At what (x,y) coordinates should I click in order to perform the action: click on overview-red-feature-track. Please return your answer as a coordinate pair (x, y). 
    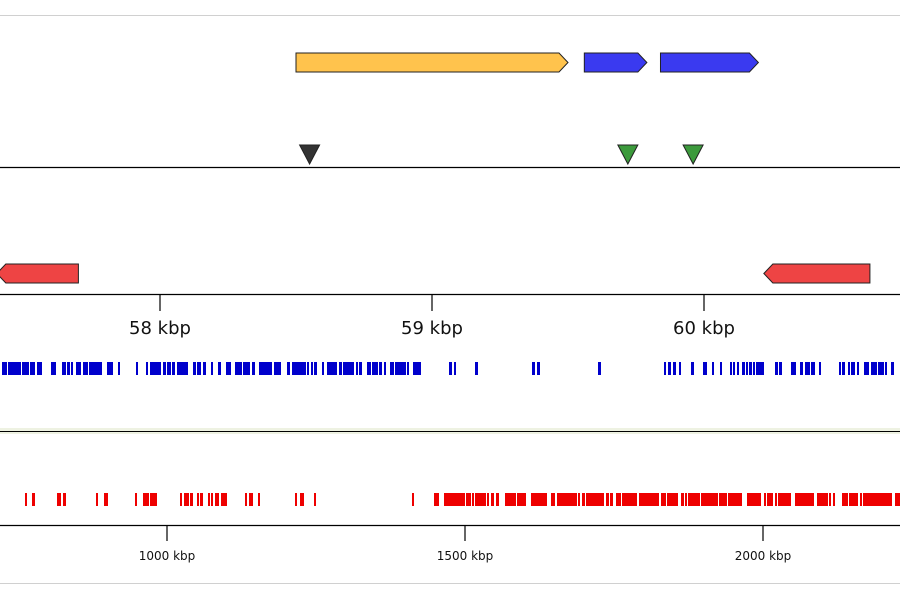
    Looking at the image, I should click on (462, 499).